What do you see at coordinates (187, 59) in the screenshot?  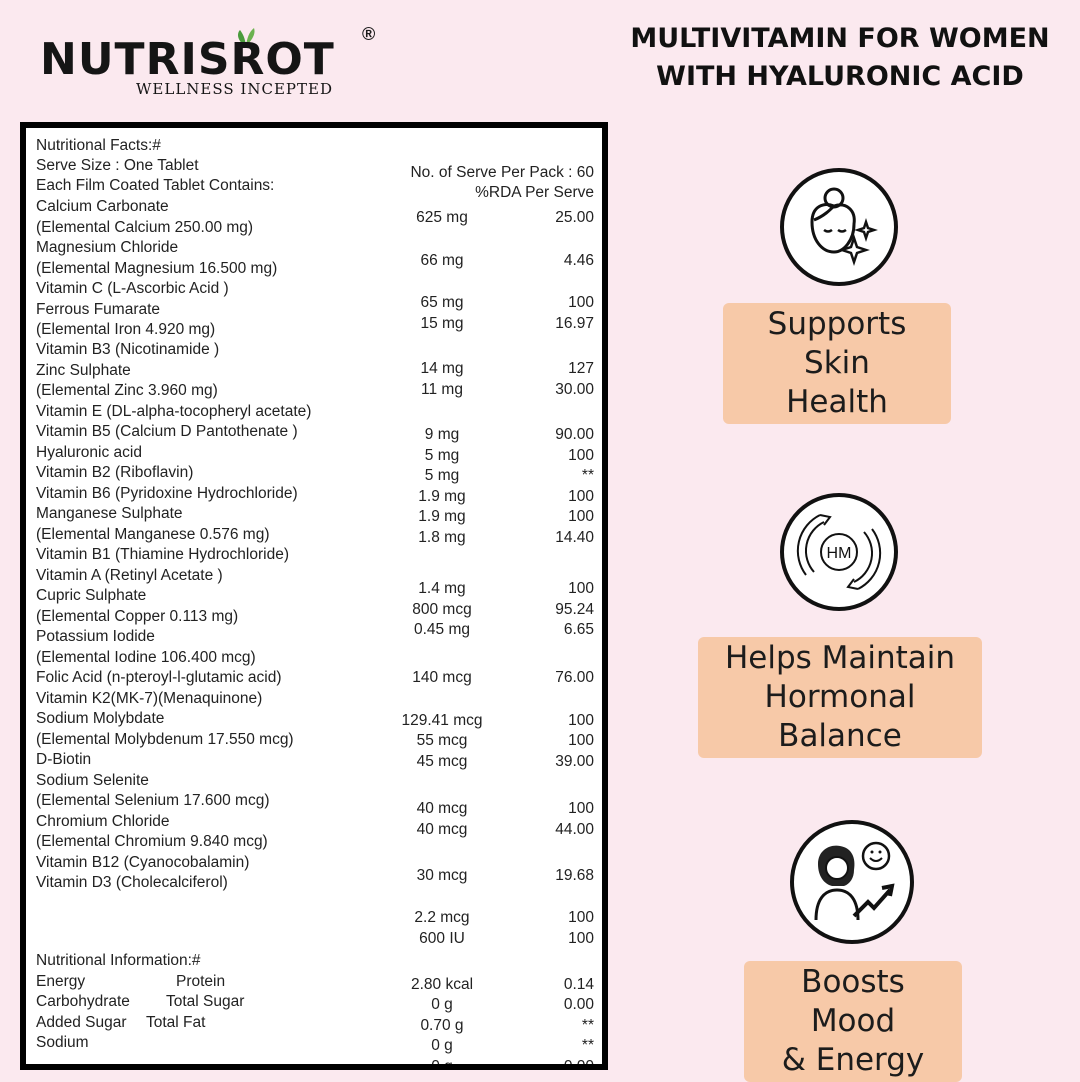 I see `brand-name: NUTRISROT` at bounding box center [187, 59].